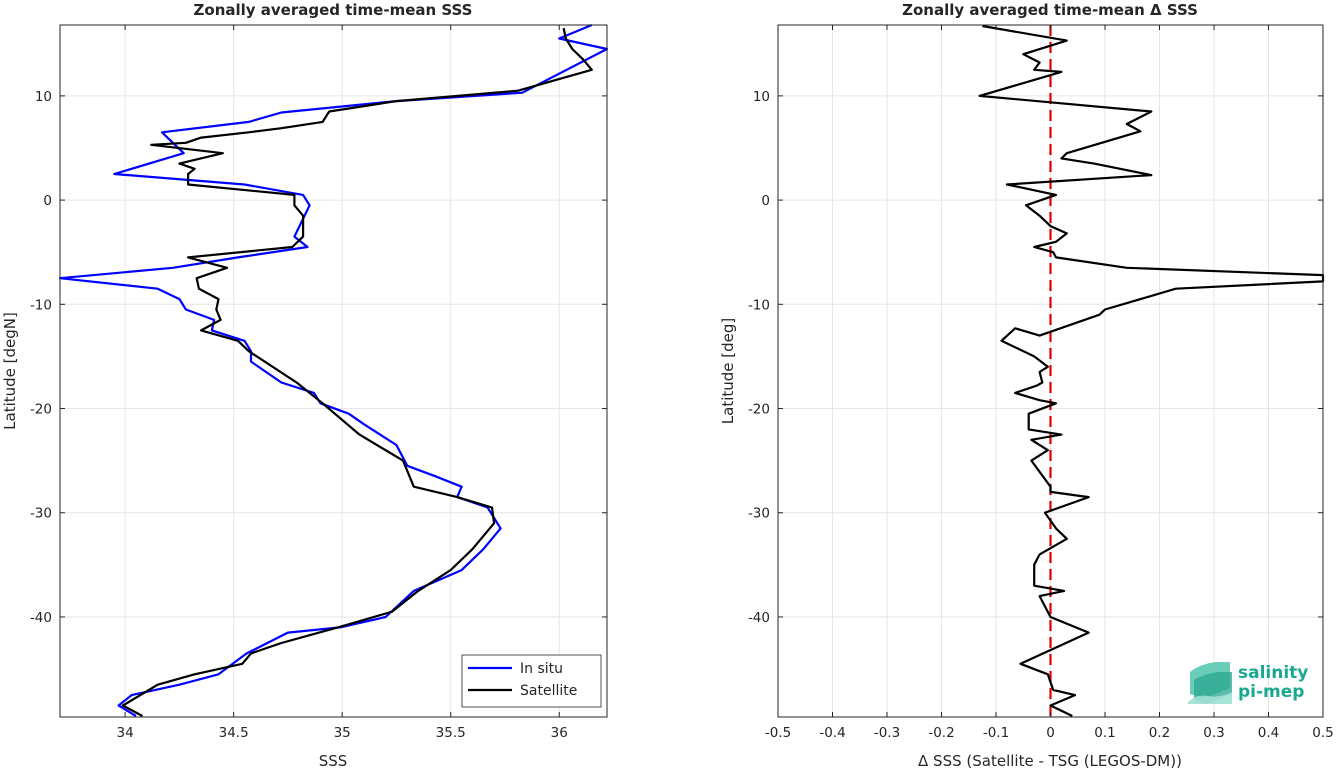 This screenshot has height=769, width=1336. Describe the element at coordinates (1268, 733) in the screenshot. I see `x-tick-label: 0.4` at that location.